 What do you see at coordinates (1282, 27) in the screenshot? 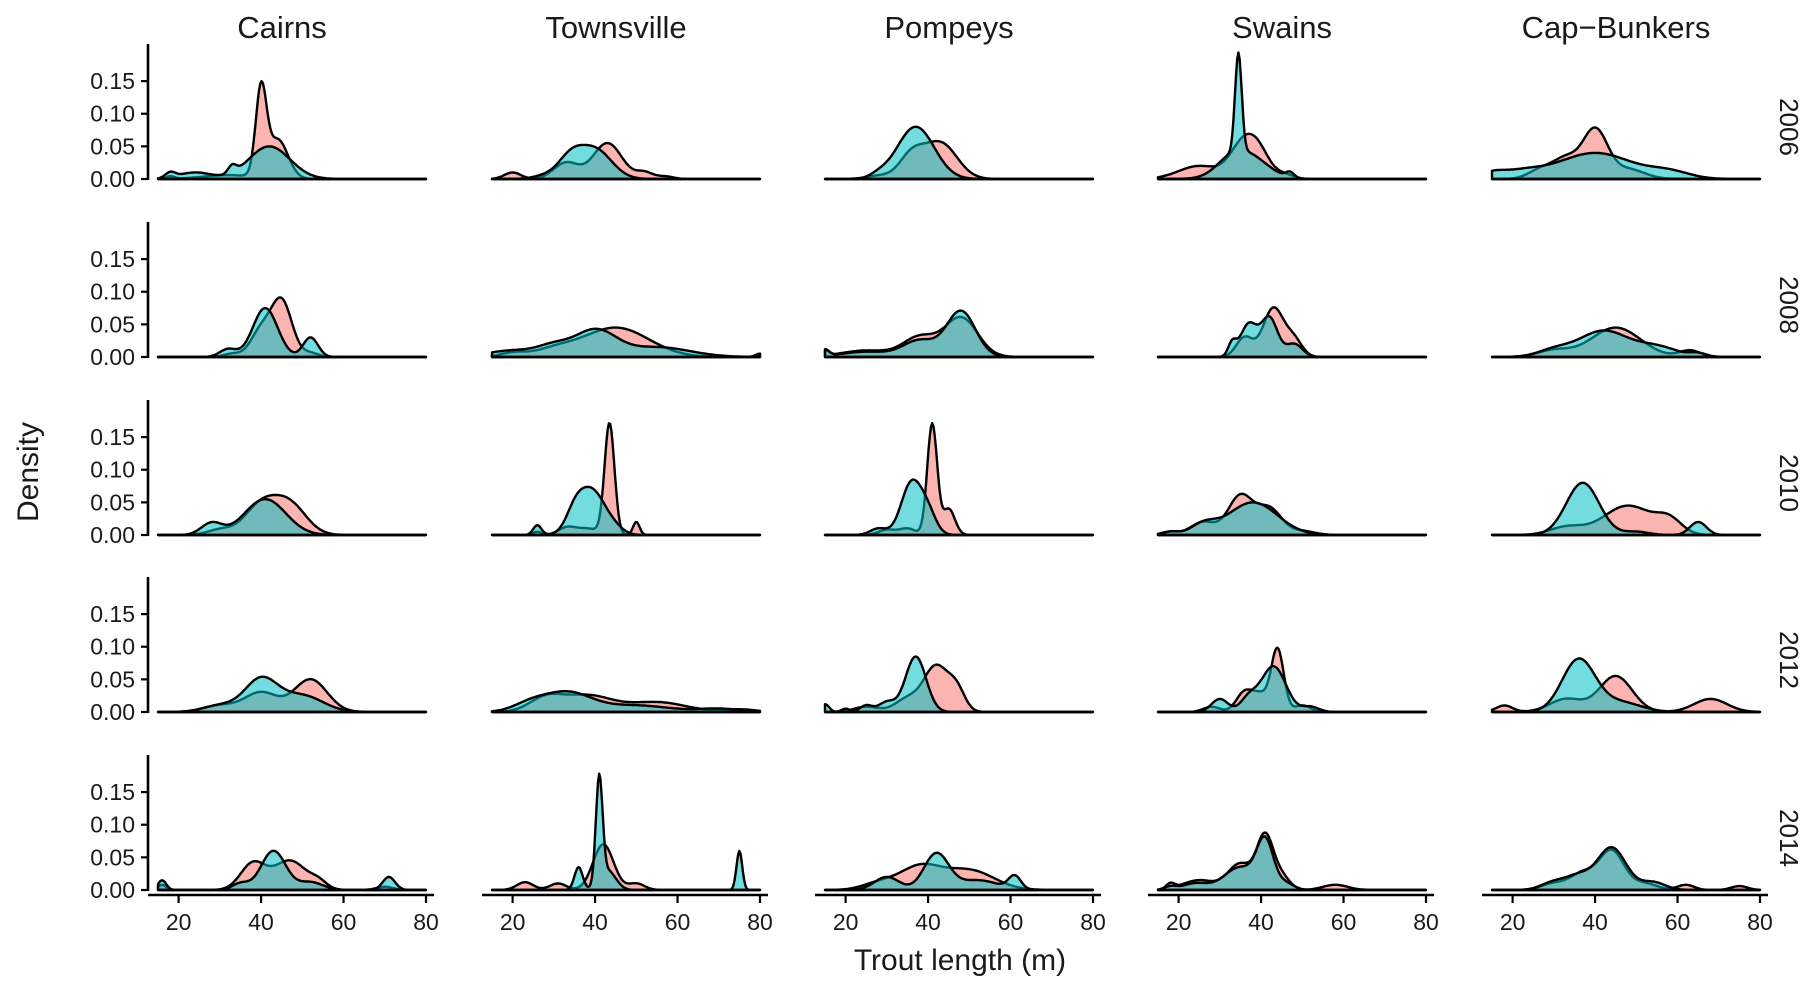
I see `facet-column-title: Swains` at bounding box center [1282, 27].